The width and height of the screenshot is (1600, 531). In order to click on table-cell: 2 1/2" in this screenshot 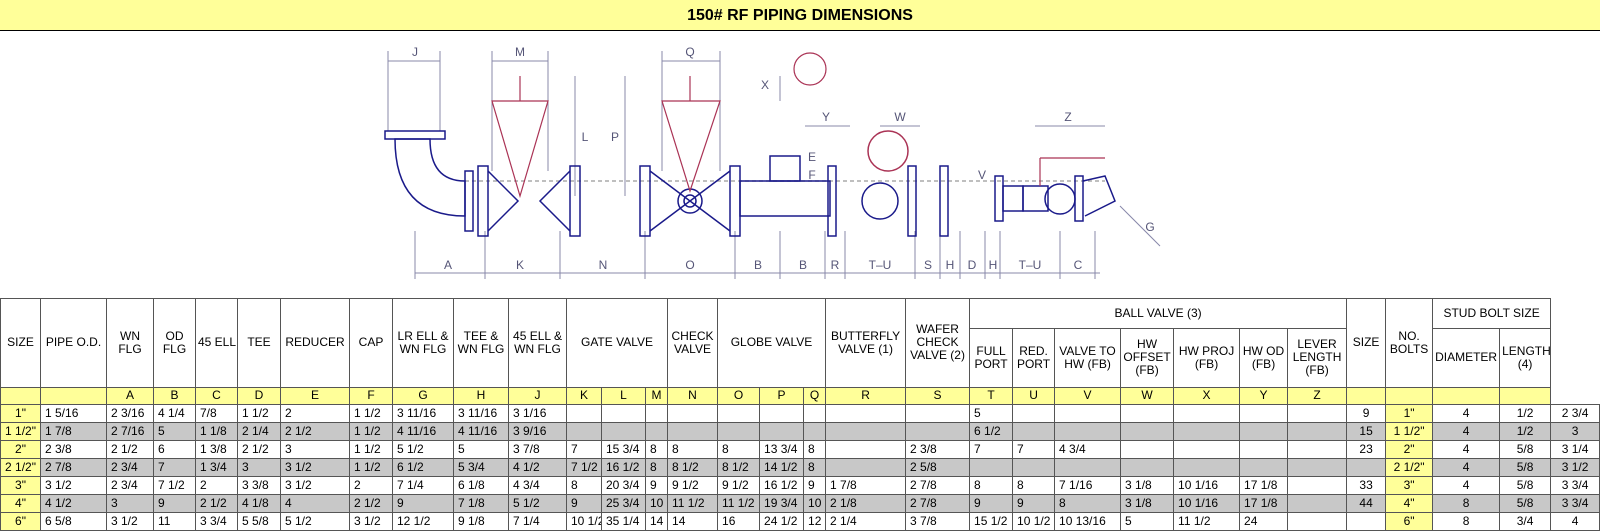, I will do `click(1409, 467)`.